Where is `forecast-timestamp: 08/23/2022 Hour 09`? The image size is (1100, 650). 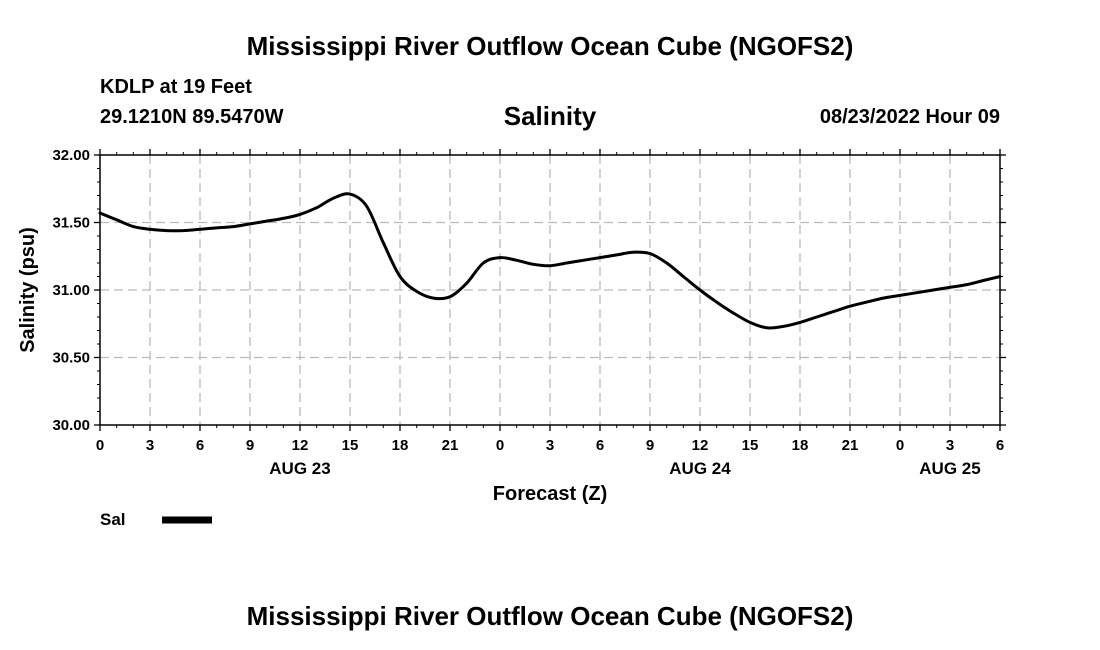
forecast-timestamp: 08/23/2022 Hour 09 is located at coordinates (909, 117).